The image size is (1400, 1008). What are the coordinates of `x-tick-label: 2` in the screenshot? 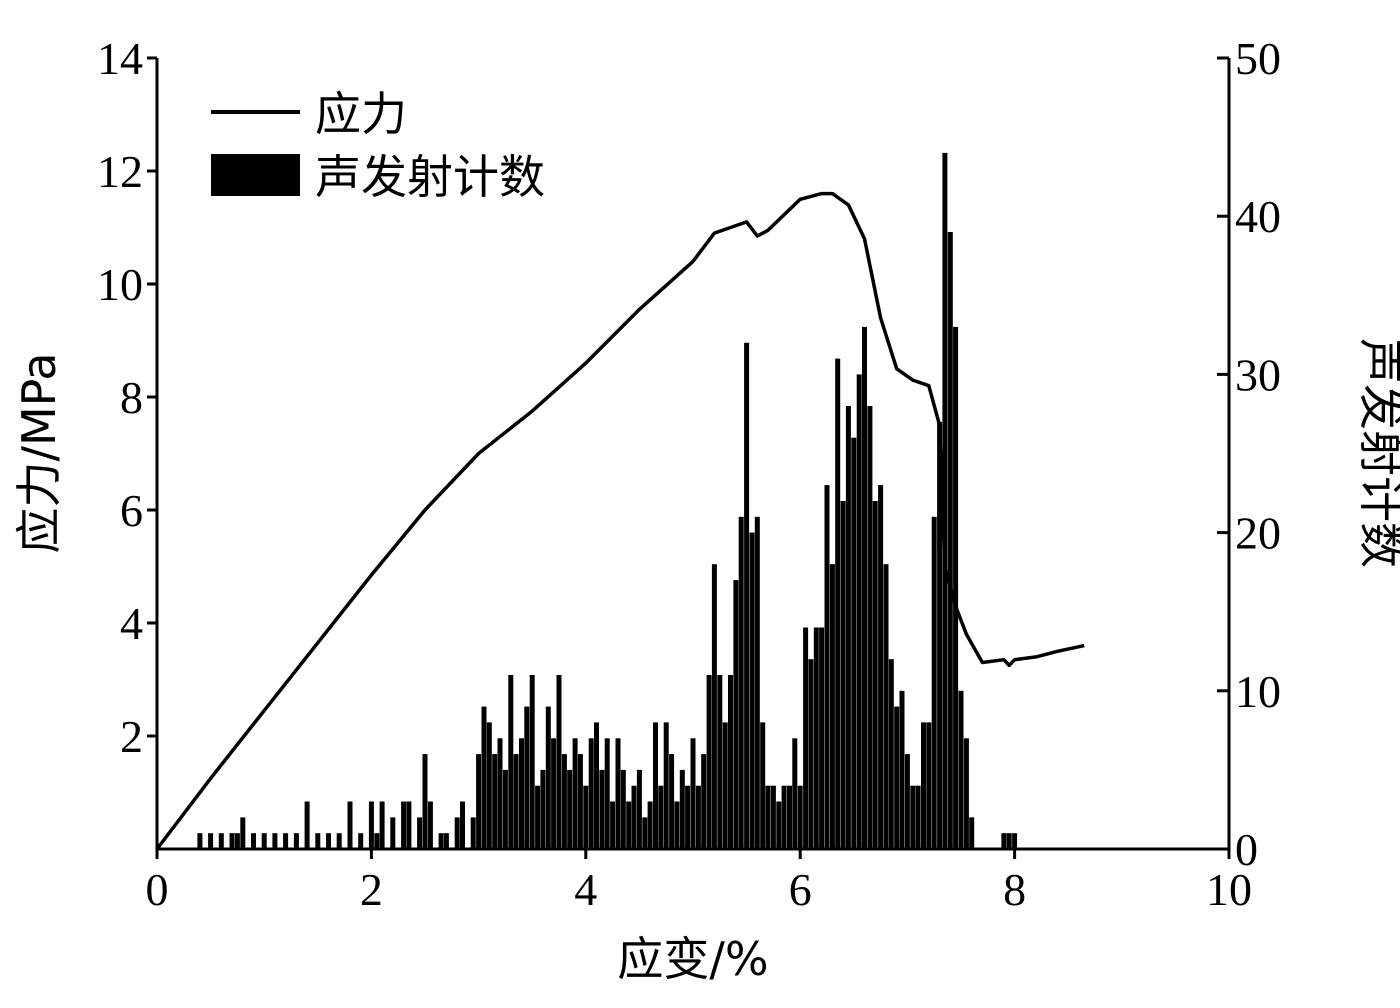 It's located at (371, 889).